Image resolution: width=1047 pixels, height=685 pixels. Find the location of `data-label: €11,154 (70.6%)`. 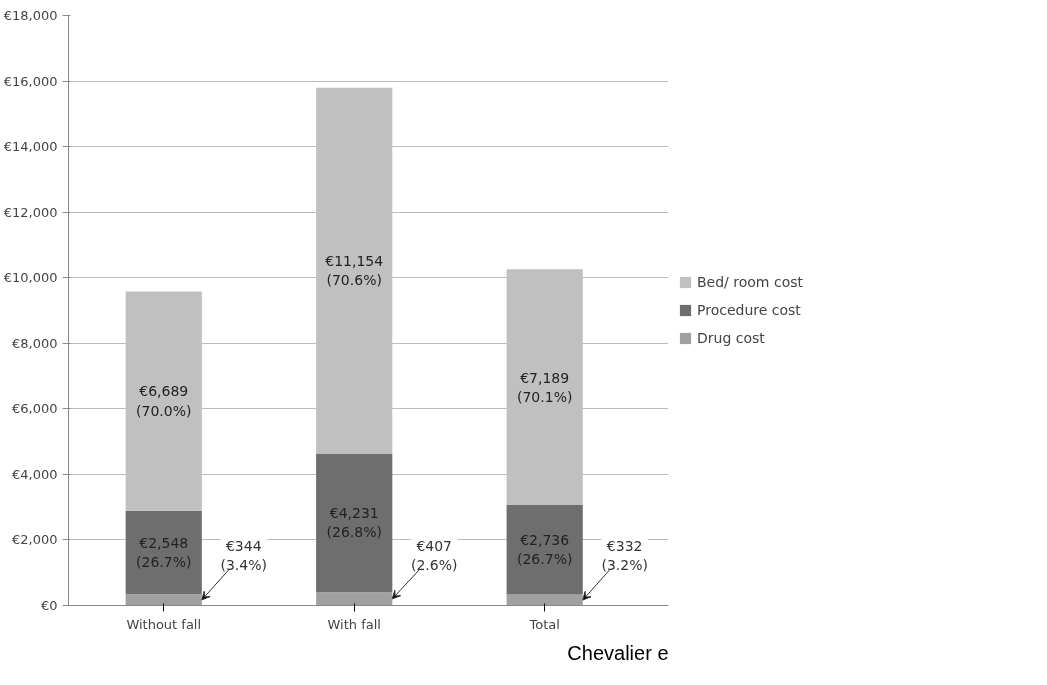

data-label: €11,154 (70.6%) is located at coordinates (354, 271).